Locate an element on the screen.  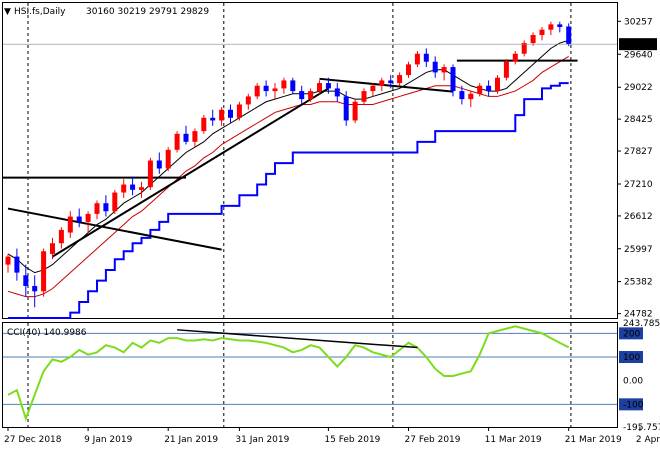
date-tick-label: 27 Feb 2019 is located at coordinates (433, 440).